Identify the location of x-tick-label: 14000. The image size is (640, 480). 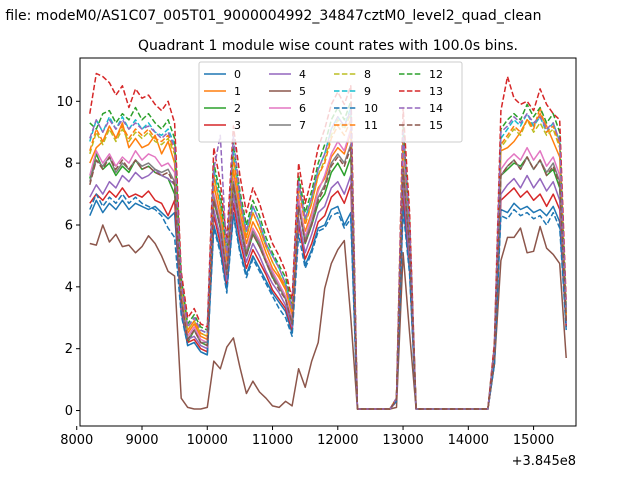
(468, 440).